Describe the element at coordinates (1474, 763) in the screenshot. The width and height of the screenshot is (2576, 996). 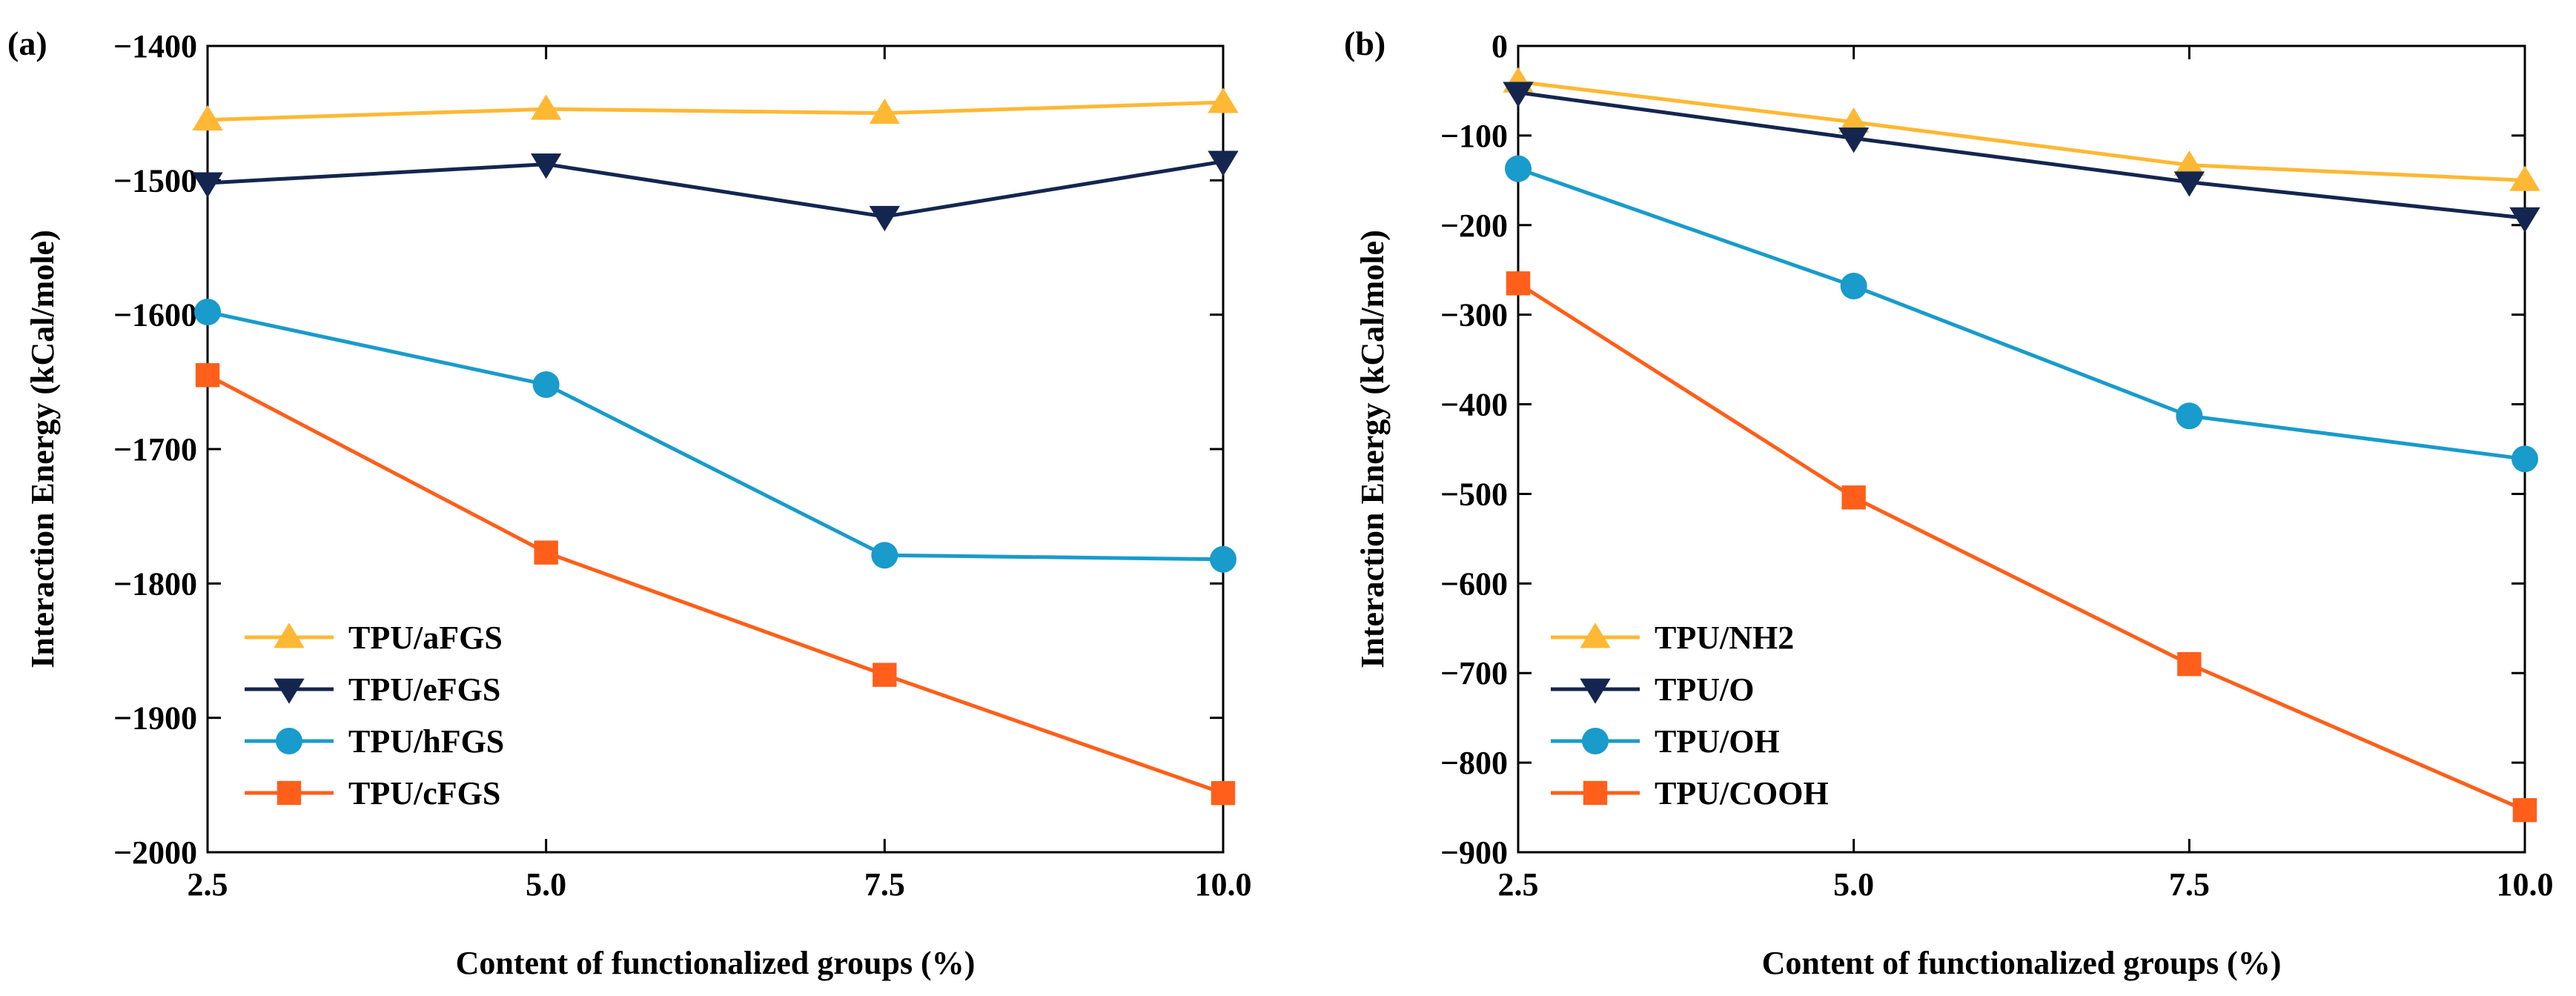
I see `panel-b-y-tick-label: −800` at that location.